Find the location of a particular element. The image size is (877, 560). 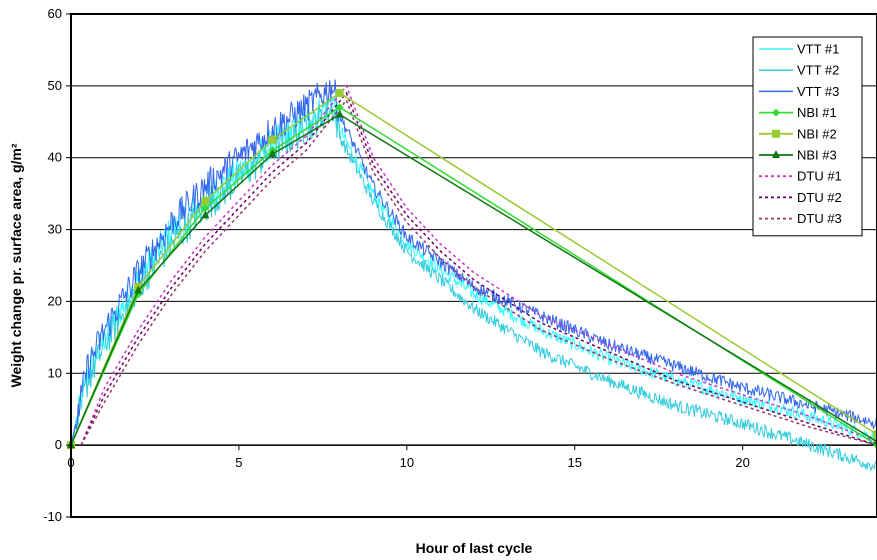

x-axis-ticks: 0 5 10 15 20 is located at coordinates (408, 457).